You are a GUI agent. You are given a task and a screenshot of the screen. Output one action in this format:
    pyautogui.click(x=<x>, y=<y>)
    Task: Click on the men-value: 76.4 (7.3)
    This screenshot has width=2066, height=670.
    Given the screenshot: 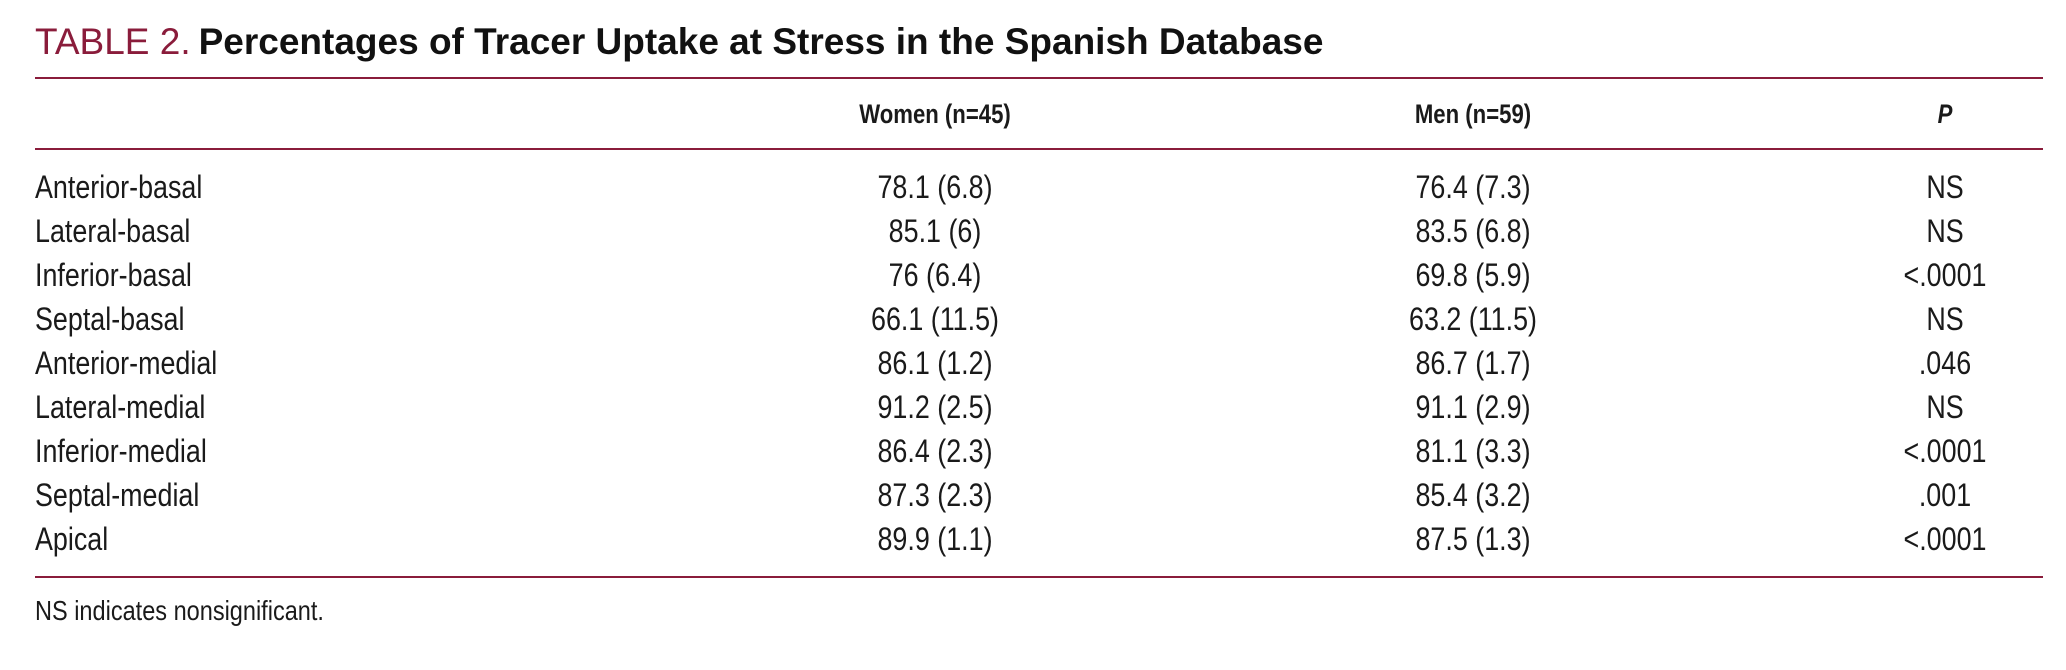 What is the action you would take?
    pyautogui.click(x=1473, y=187)
    